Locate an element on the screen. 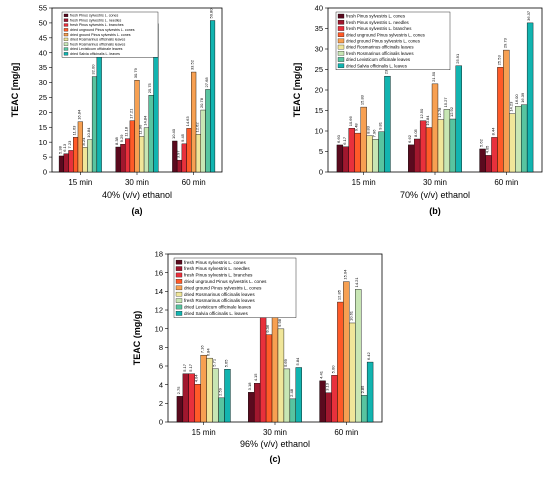 Image resolution: width=550 pixels, height=495 pixels. data-label: 6.17 is located at coordinates (344, 140).